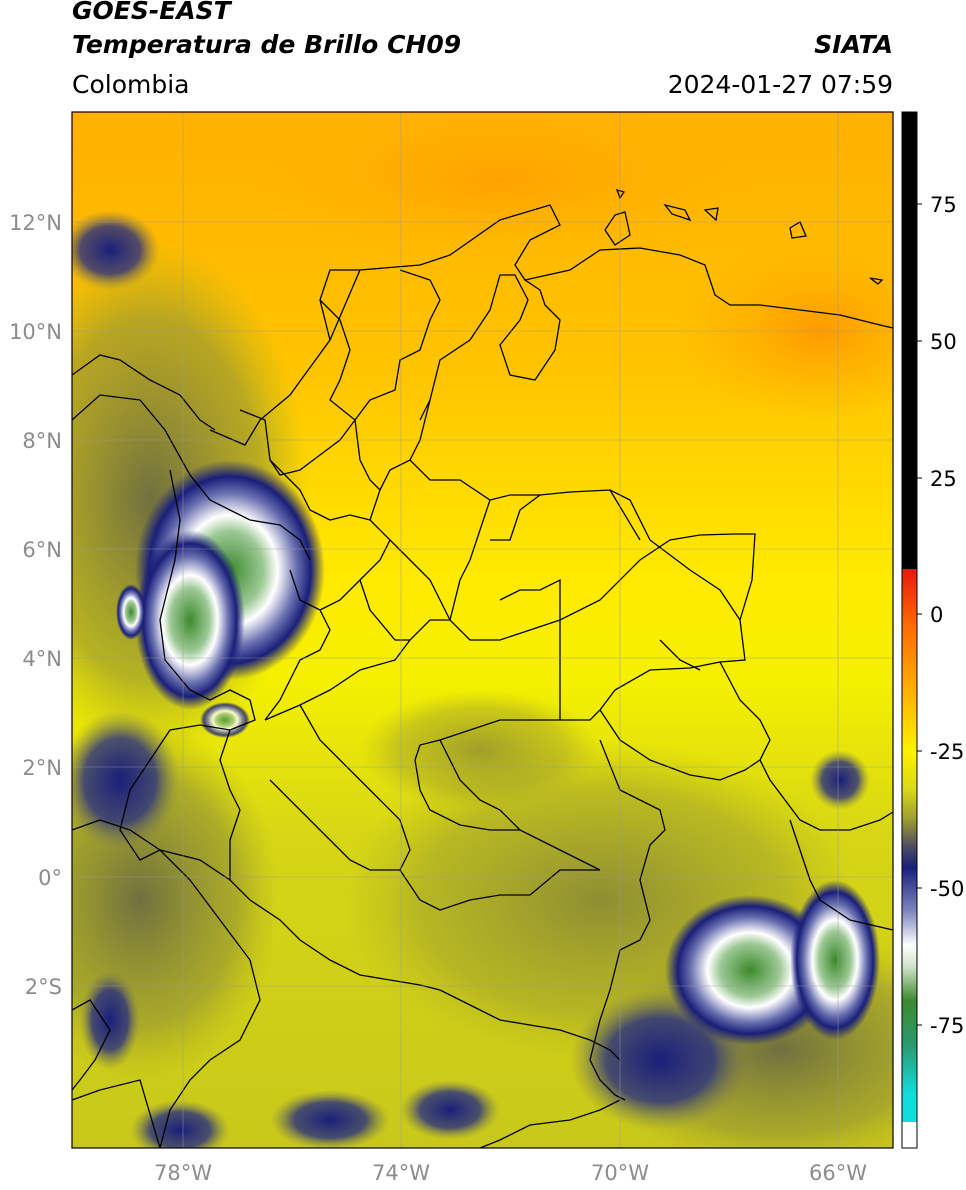  Describe the element at coordinates (267, 44) in the screenshot. I see `product-title: Temperatura de Brillo CH09` at that location.